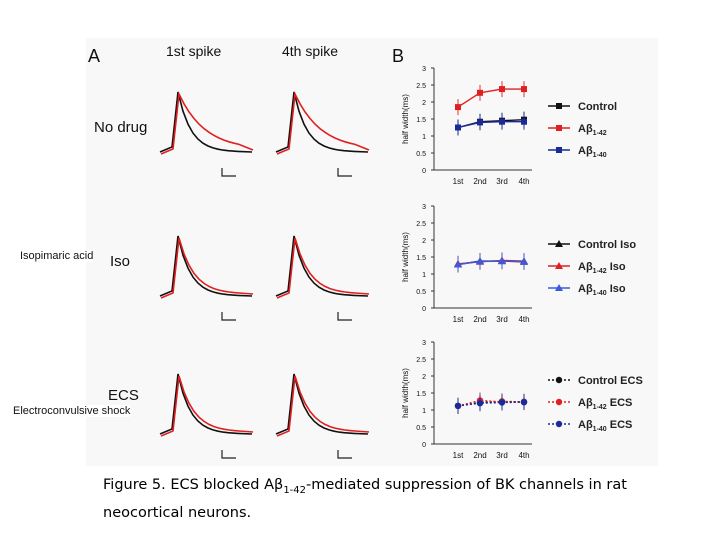 The height and width of the screenshot is (540, 720). I want to click on legend-label: Aβ1-42, so click(592, 130).